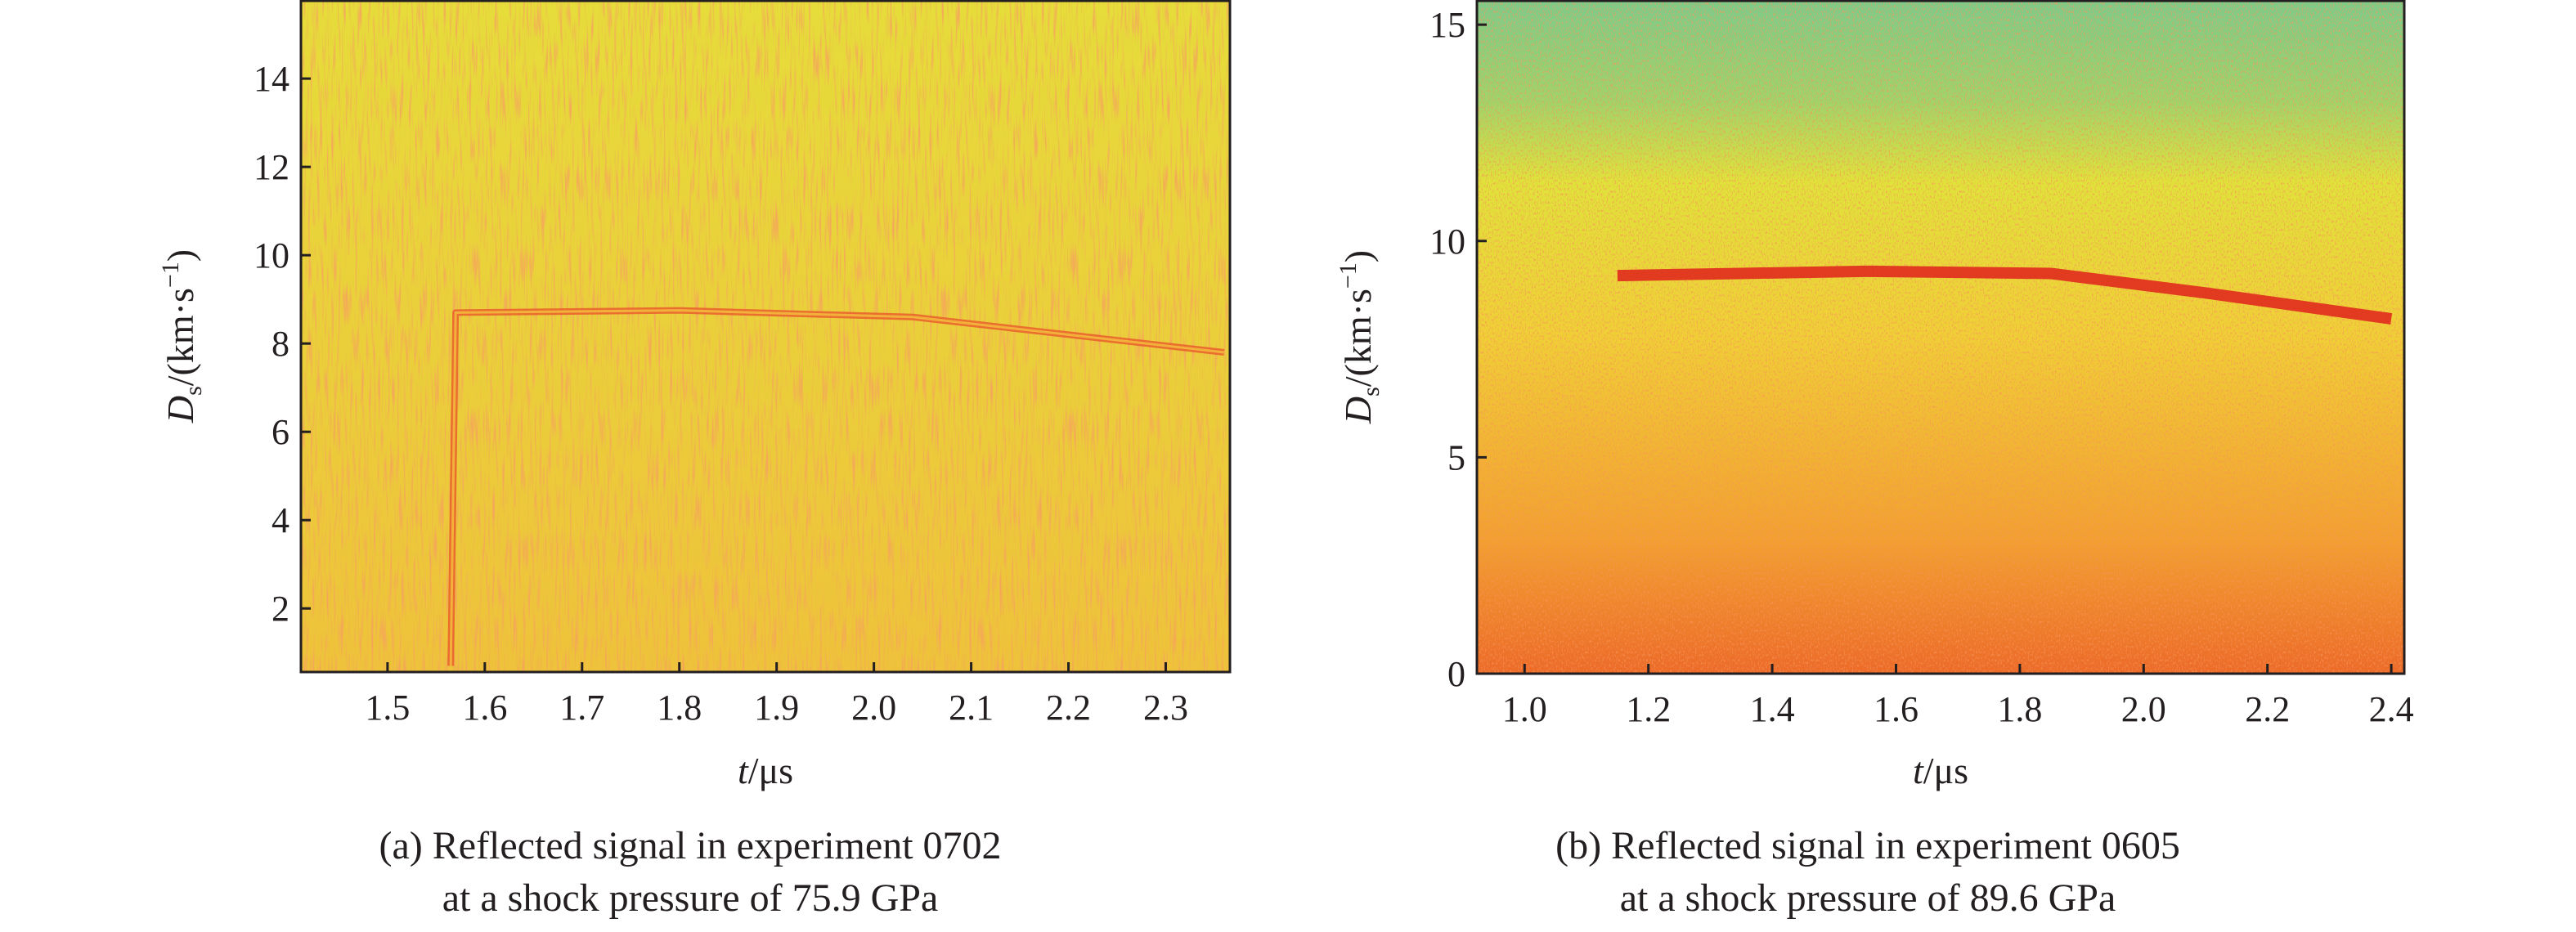  Describe the element at coordinates (1648, 709) in the screenshot. I see `x-tick-label: 1.2` at that location.